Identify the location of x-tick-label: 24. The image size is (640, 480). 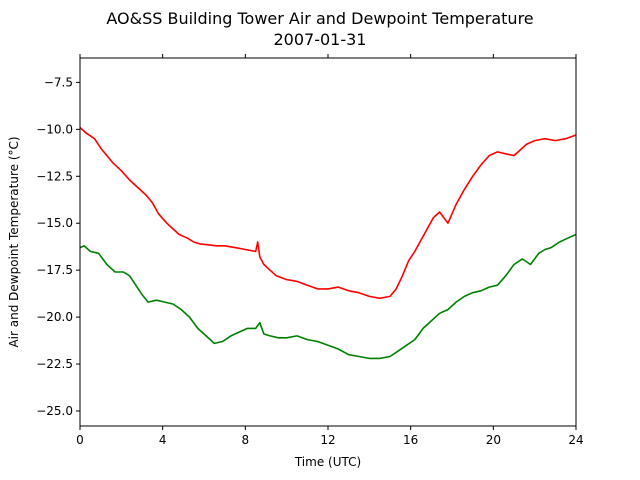
(575, 440).